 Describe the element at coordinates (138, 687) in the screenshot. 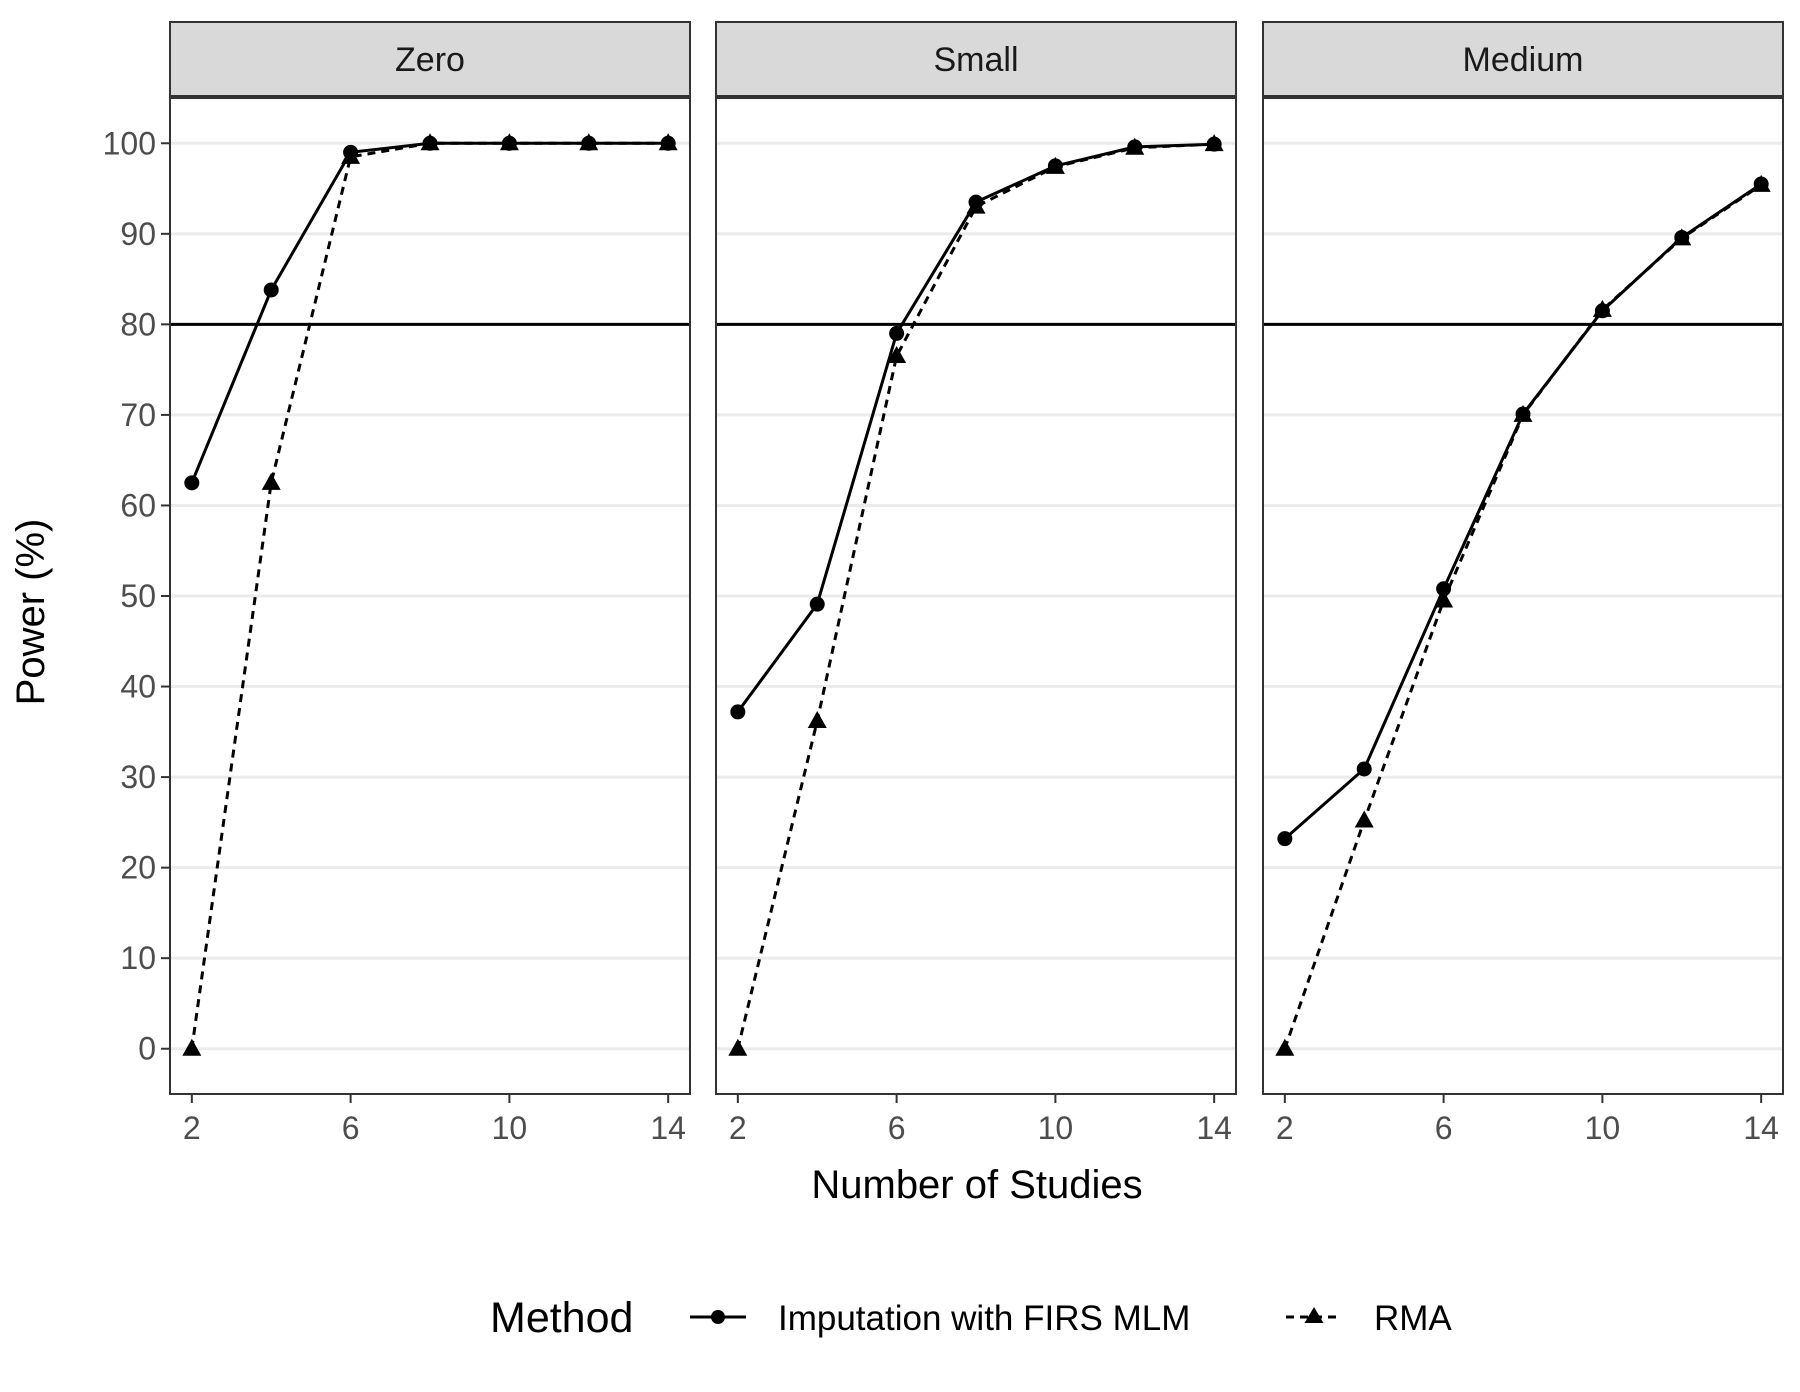

I see `y-tick-label: 40` at that location.